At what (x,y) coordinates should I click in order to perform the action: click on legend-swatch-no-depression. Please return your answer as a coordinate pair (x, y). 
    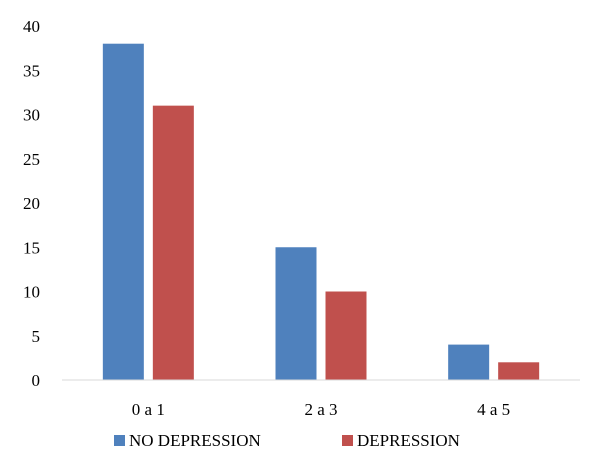
    Looking at the image, I should click on (119, 440).